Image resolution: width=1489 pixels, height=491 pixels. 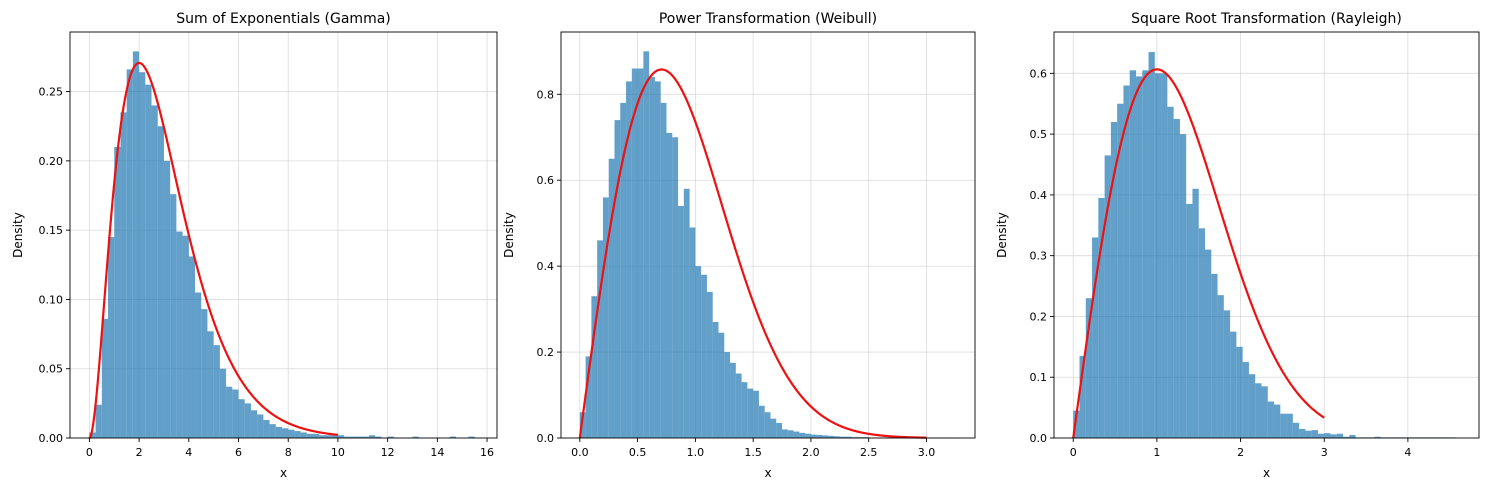 What do you see at coordinates (213, 250) in the screenshot?
I see `pdf-line` at bounding box center [213, 250].